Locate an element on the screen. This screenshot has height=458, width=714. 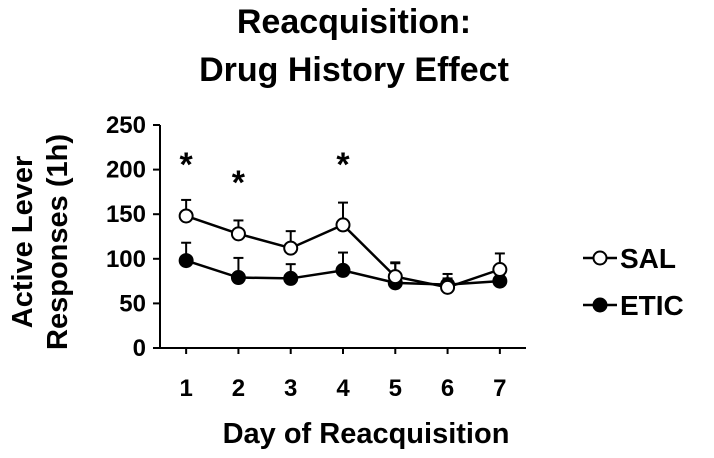
legend-label: ETIC is located at coordinates (652, 305).